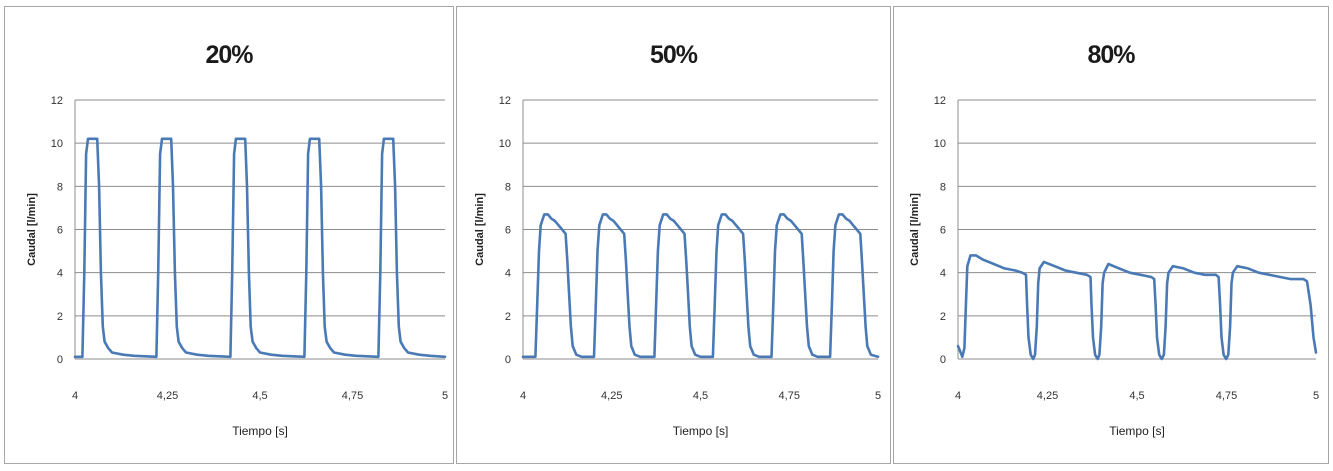 This screenshot has width=1333, height=471. Describe the element at coordinates (673, 55) in the screenshot. I see `chart-title: 50%` at that location.